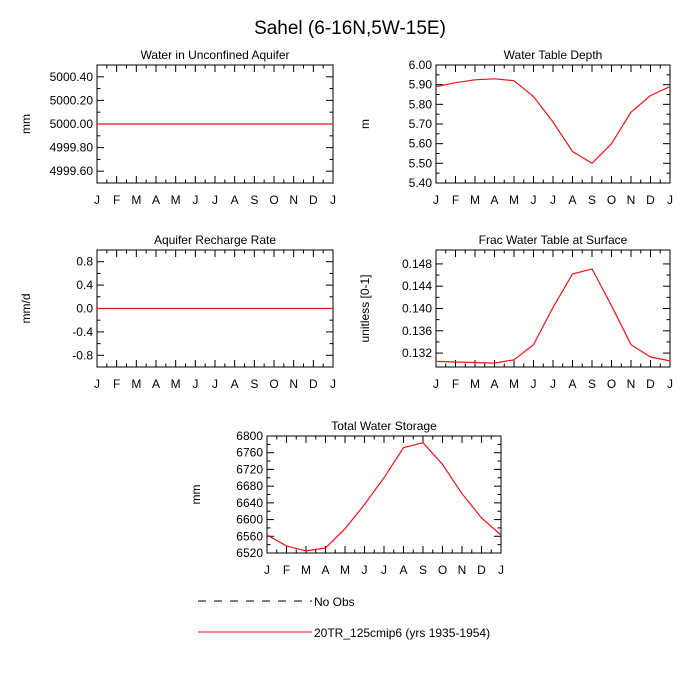 The image size is (700, 700). Describe the element at coordinates (84, 262) in the screenshot. I see `y-tick-label: 0.8` at that location.